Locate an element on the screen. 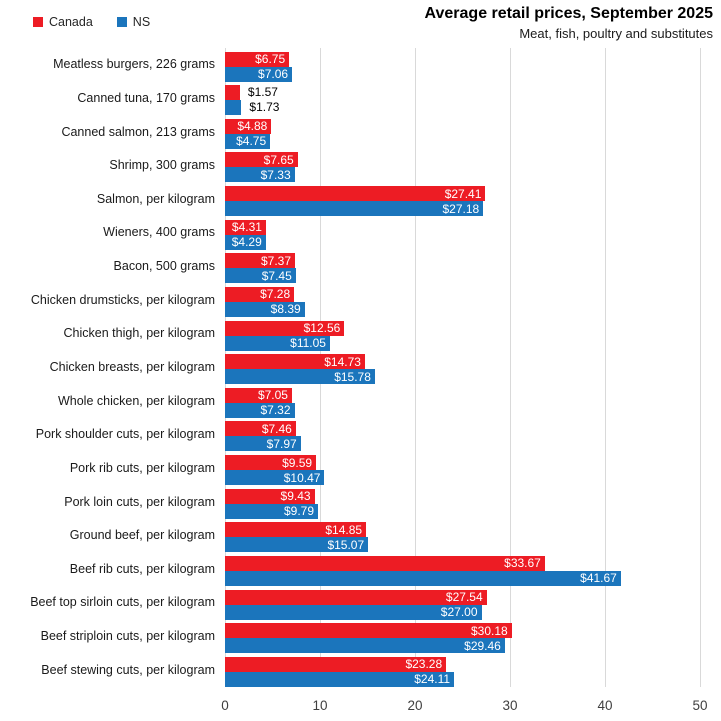 This screenshot has height=721, width=721. bar-ns: $15.78 is located at coordinates (300, 377).